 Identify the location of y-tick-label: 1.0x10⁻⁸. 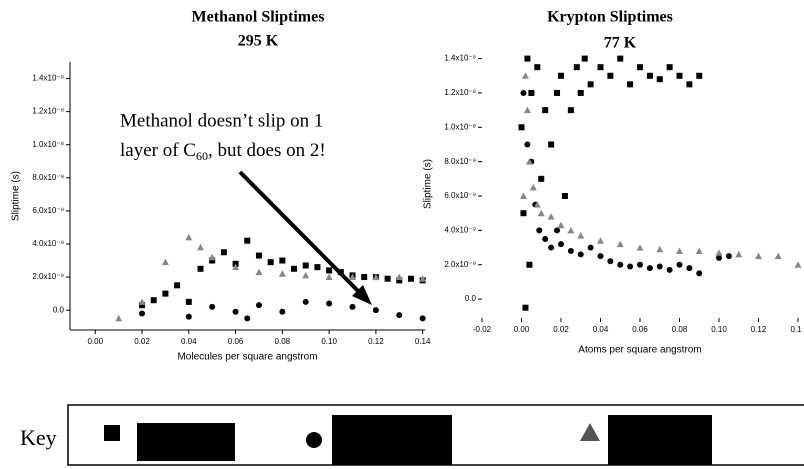
(48, 144).